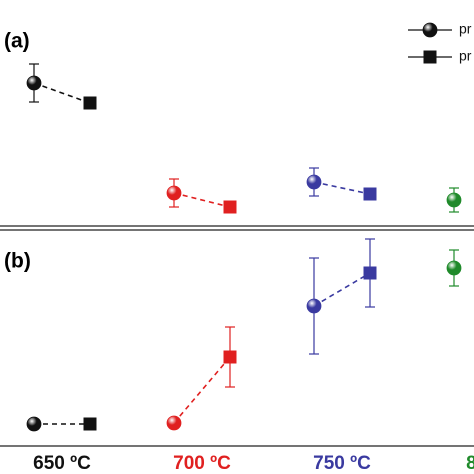  I want to click on x-tick-label: 700 ºC, so click(202, 463).